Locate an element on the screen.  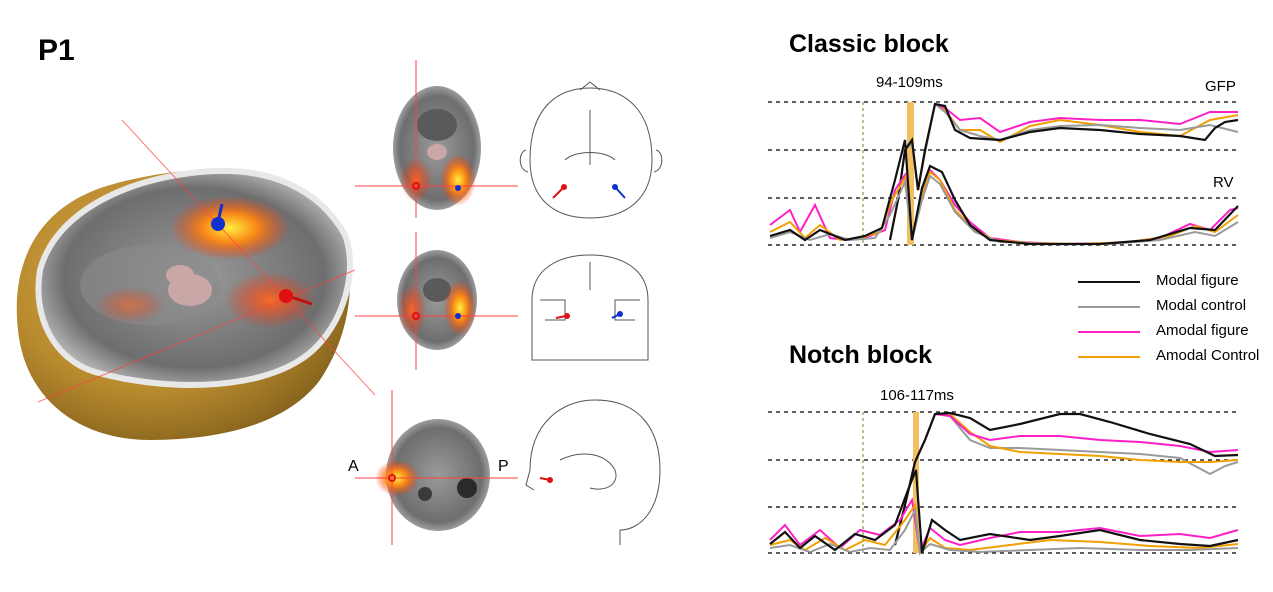
coronal-slice is located at coordinates (436, 301).